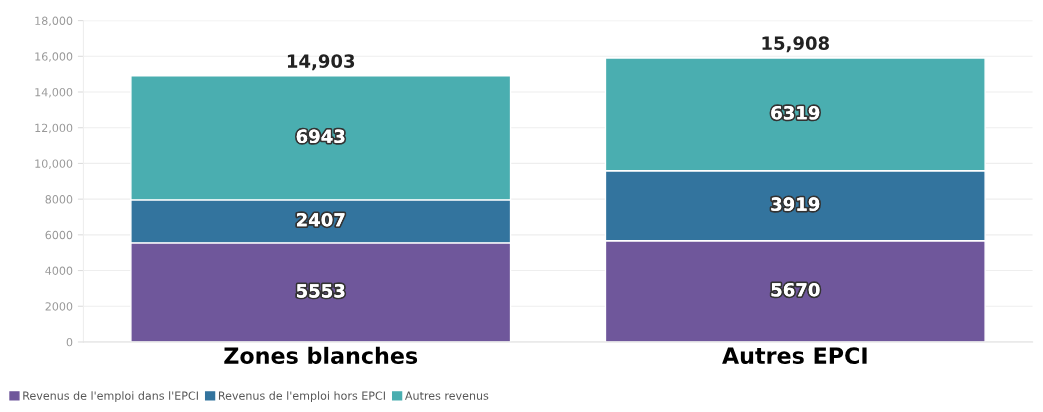 Image resolution: width=1043 pixels, height=412 pixels. What do you see at coordinates (54, 57) in the screenshot?
I see `y-tick-label: 16,000` at bounding box center [54, 57].